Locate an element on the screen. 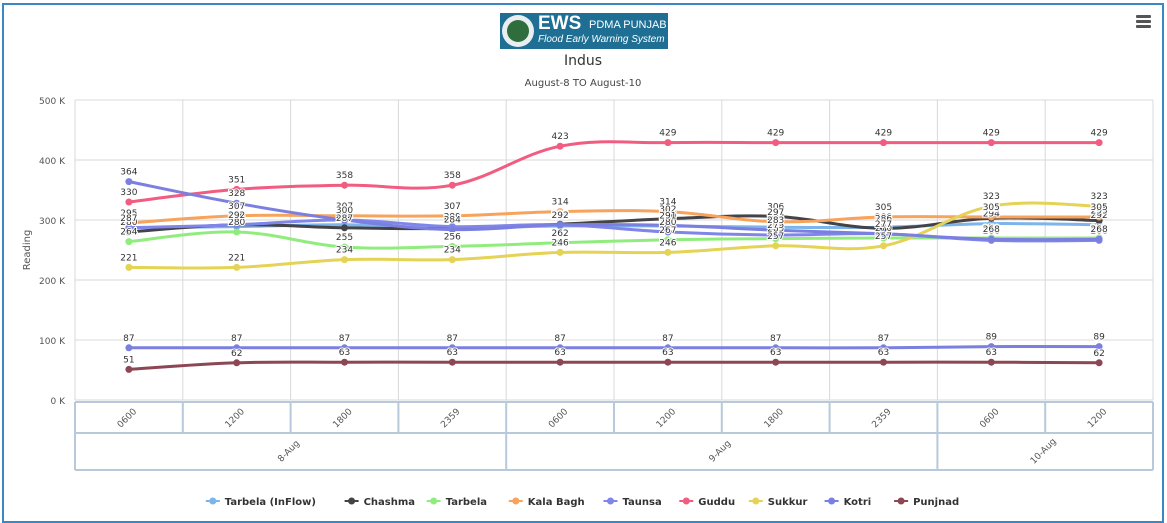  data-label-chashma: 303 is located at coordinates (991, 209).